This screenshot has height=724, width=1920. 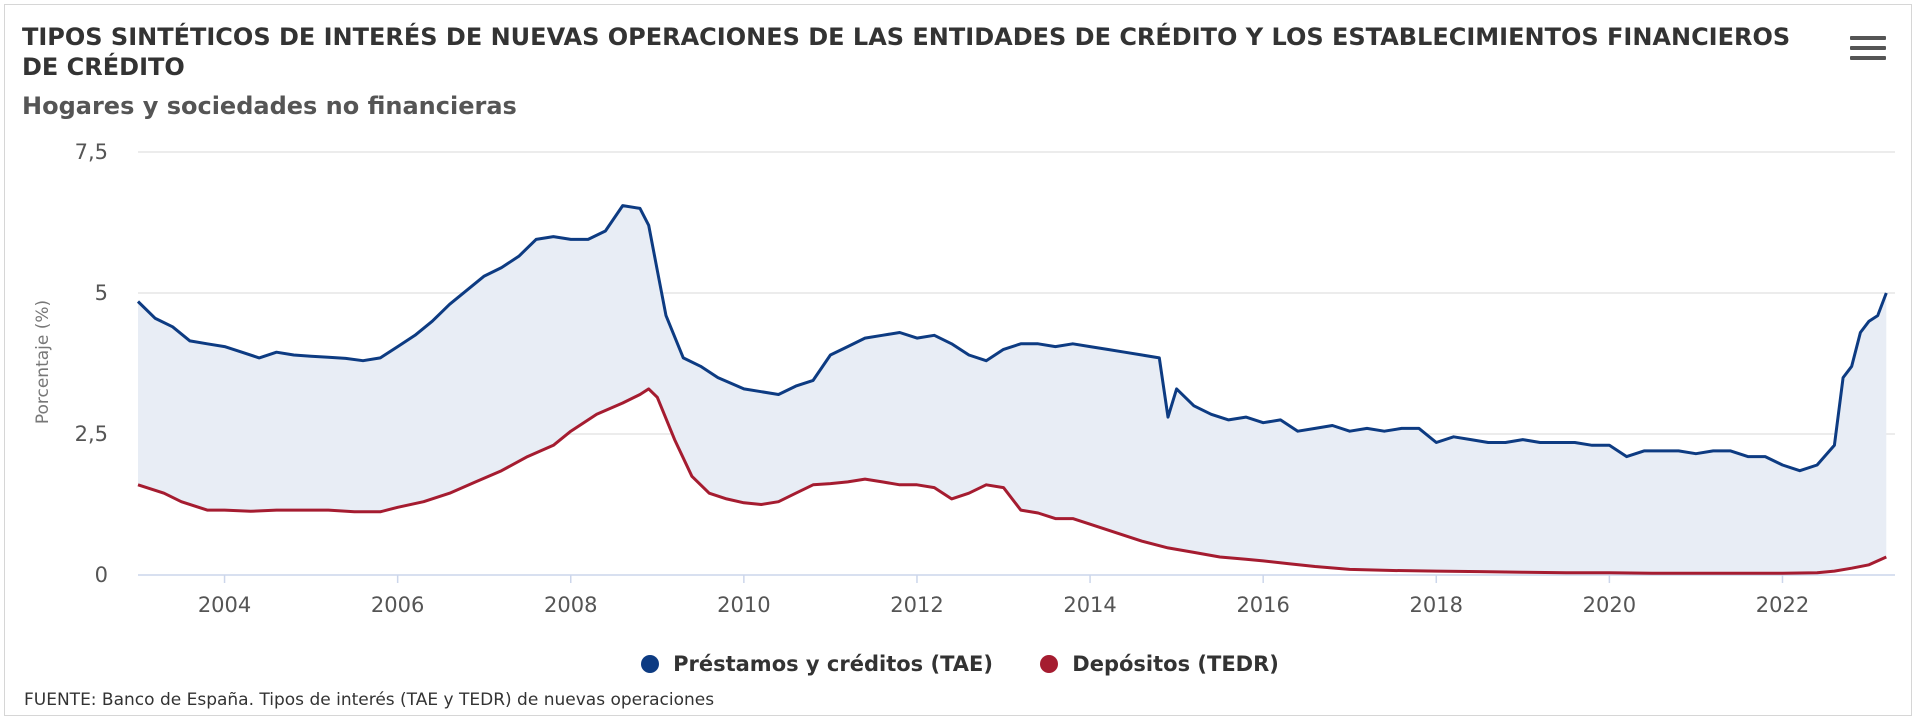 I want to click on x-axis-ticks: 2004 2006 2008 2010 2012 2014 2016 2018 2020 2022, so click(x=1003, y=596).